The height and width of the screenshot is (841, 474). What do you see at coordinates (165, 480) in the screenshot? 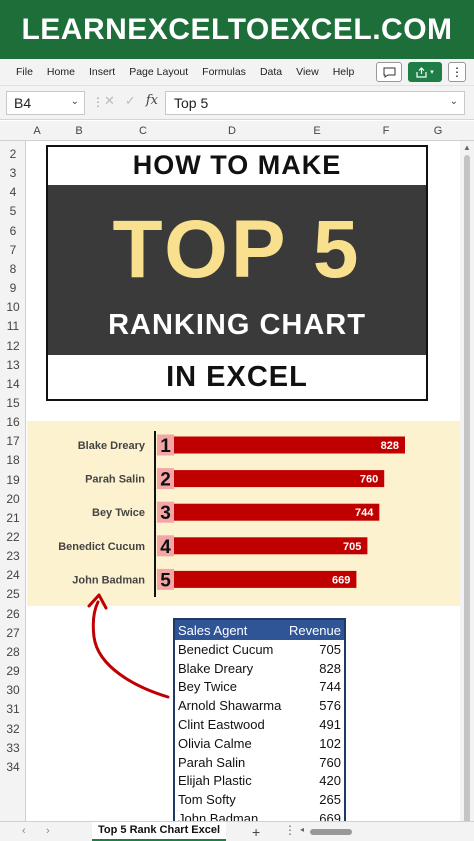
I see `chart-rank-label: 2` at bounding box center [165, 480].